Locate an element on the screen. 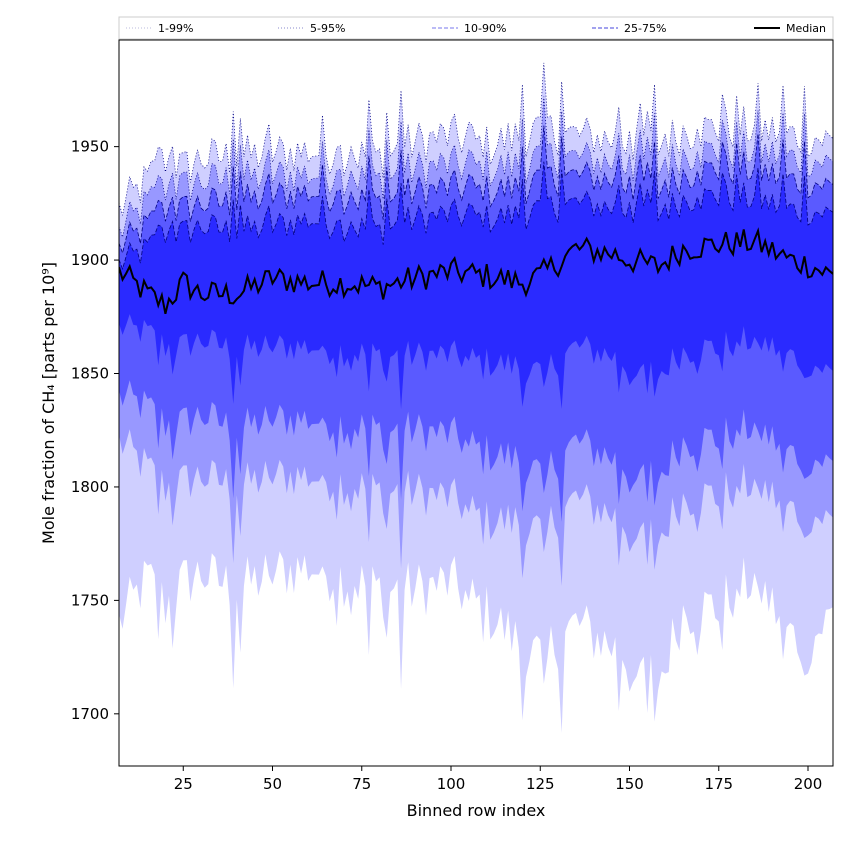  y-tick-label-1950: 1950 is located at coordinates (90, 147).